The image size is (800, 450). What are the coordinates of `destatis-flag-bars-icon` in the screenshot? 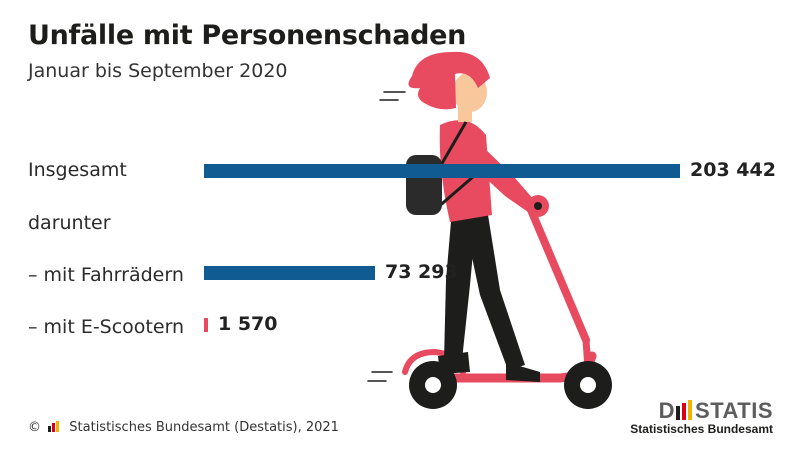 It's located at (684, 410).